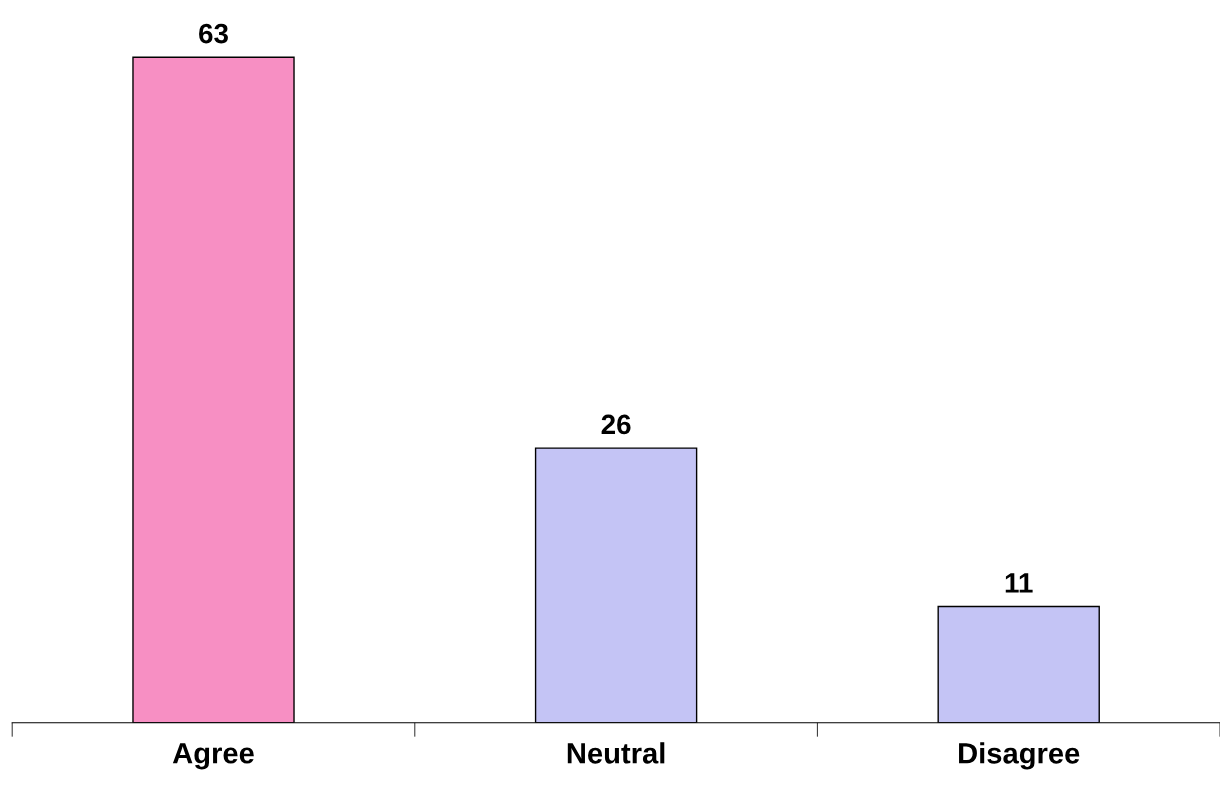 This screenshot has height=796, width=1220. What do you see at coordinates (1019, 583) in the screenshot?
I see `data-label: 11` at bounding box center [1019, 583].